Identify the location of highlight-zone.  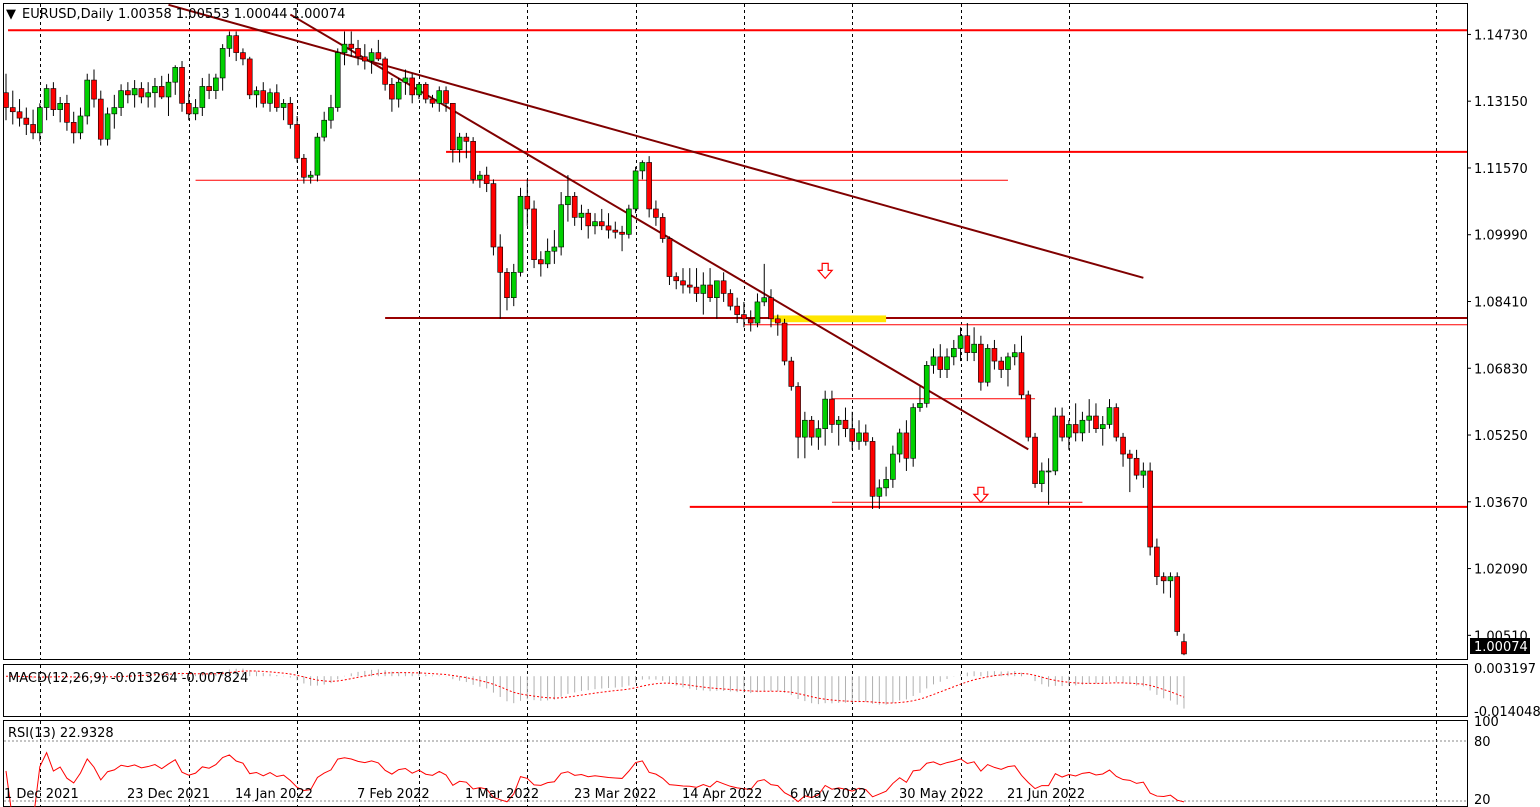
(829, 319).